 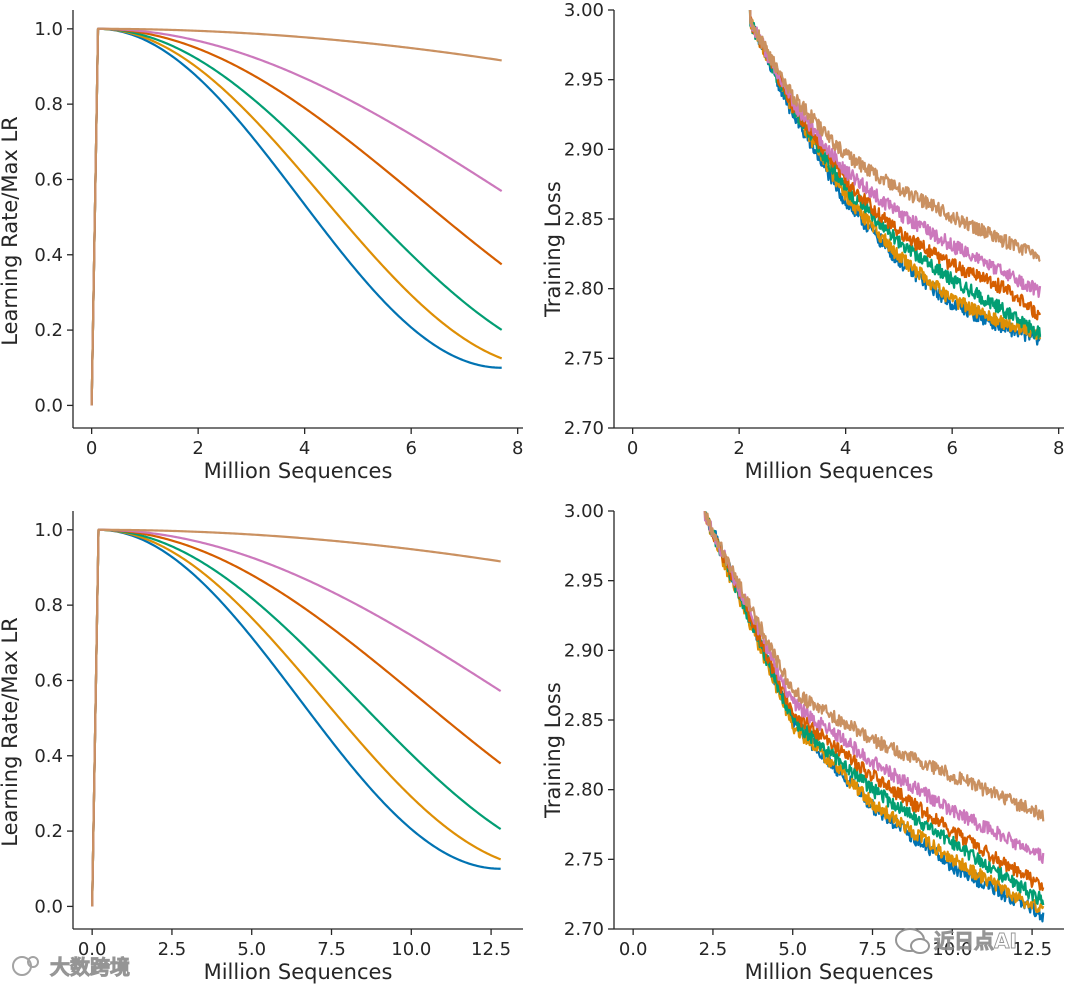 I want to click on watermark-left-text: 大数跨境, so click(x=90, y=967).